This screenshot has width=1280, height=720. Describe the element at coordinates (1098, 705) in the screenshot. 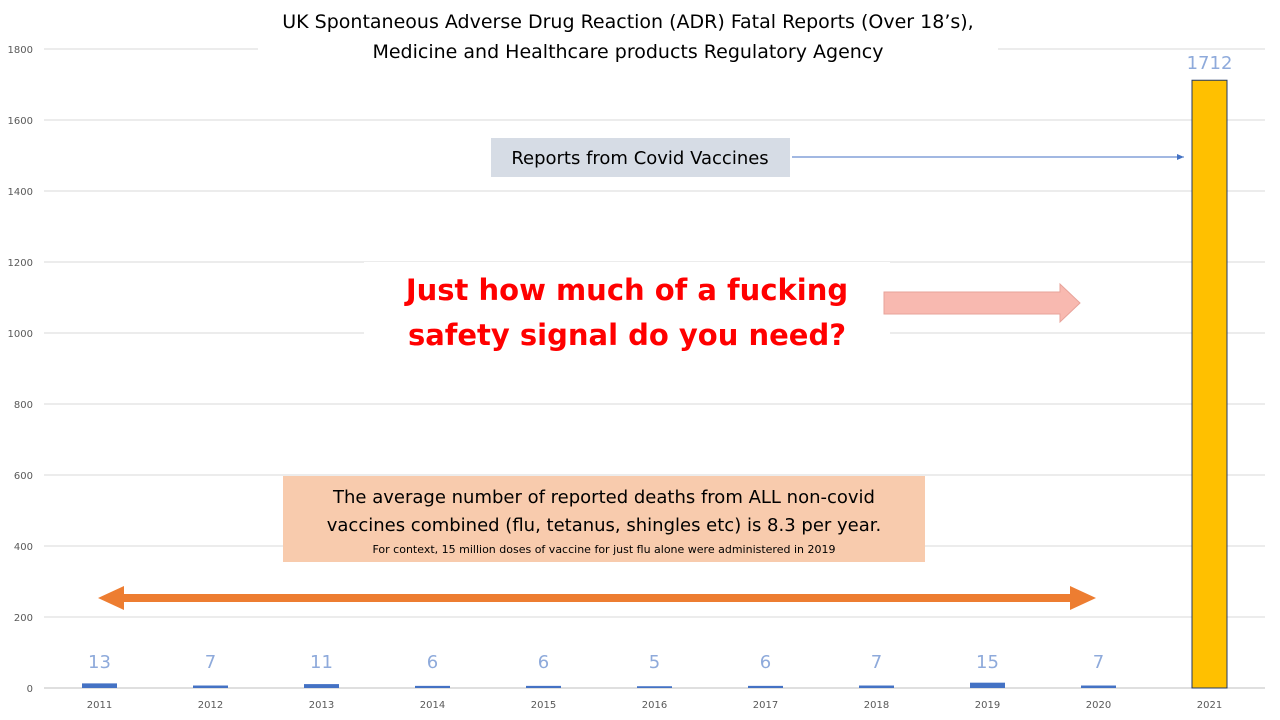

I see `x-tick-label-2020: 2020` at that location.